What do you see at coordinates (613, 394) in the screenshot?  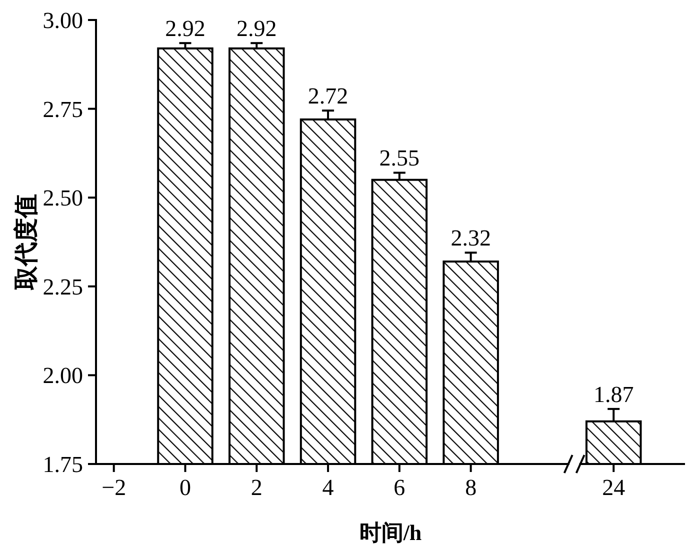 I see `data-label: 1.87` at bounding box center [613, 394].